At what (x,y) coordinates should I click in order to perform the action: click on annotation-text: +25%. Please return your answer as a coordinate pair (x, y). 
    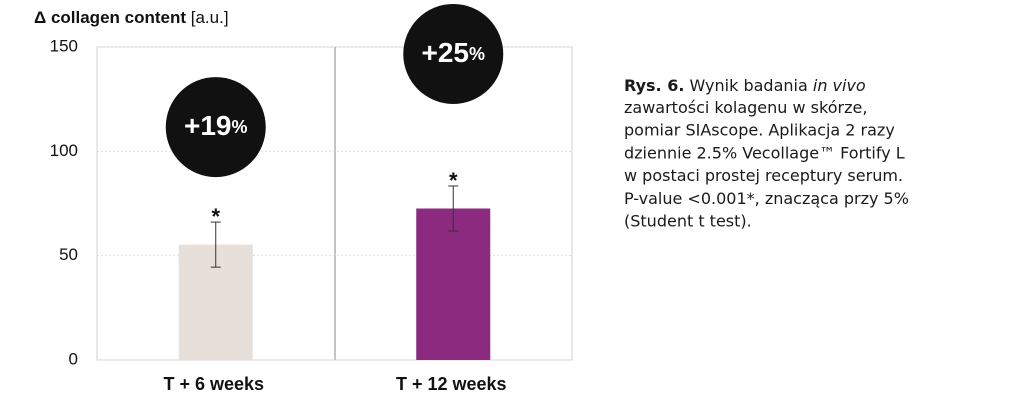
    Looking at the image, I should click on (453, 52).